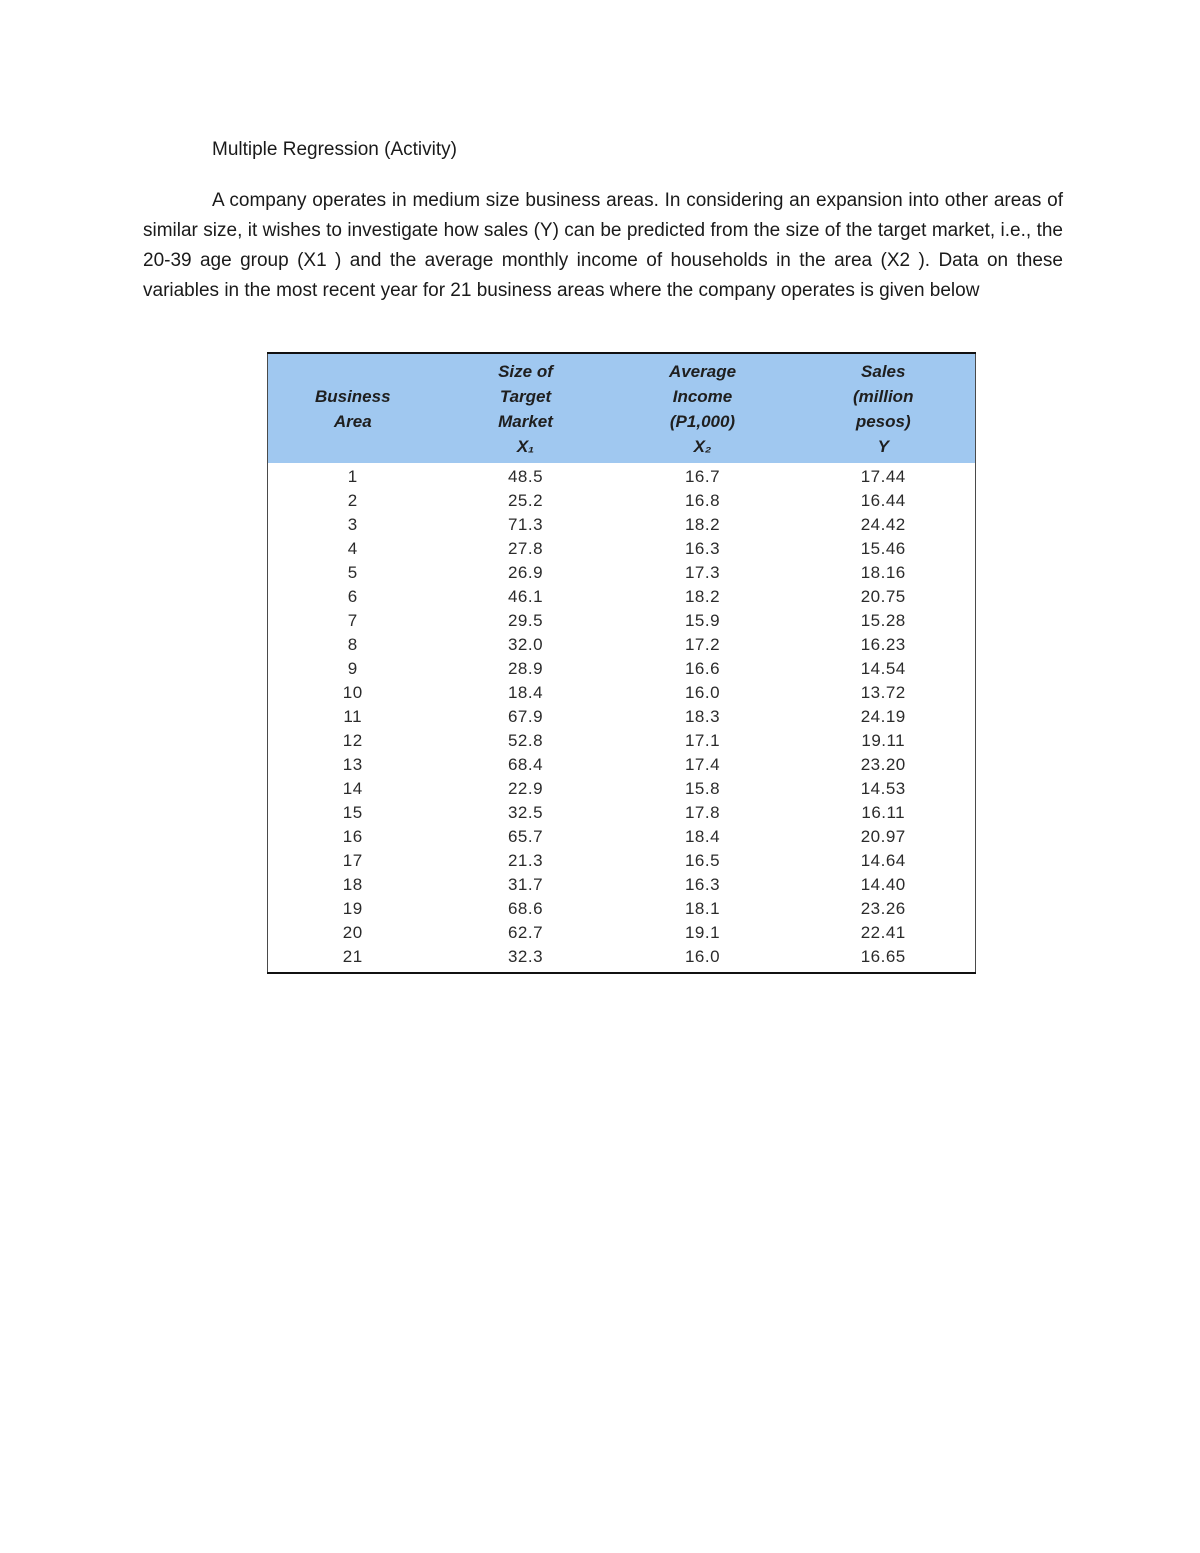  What do you see at coordinates (622, 933) in the screenshot?
I see `table-row: 20 62.7 19.1 22.41` at bounding box center [622, 933].